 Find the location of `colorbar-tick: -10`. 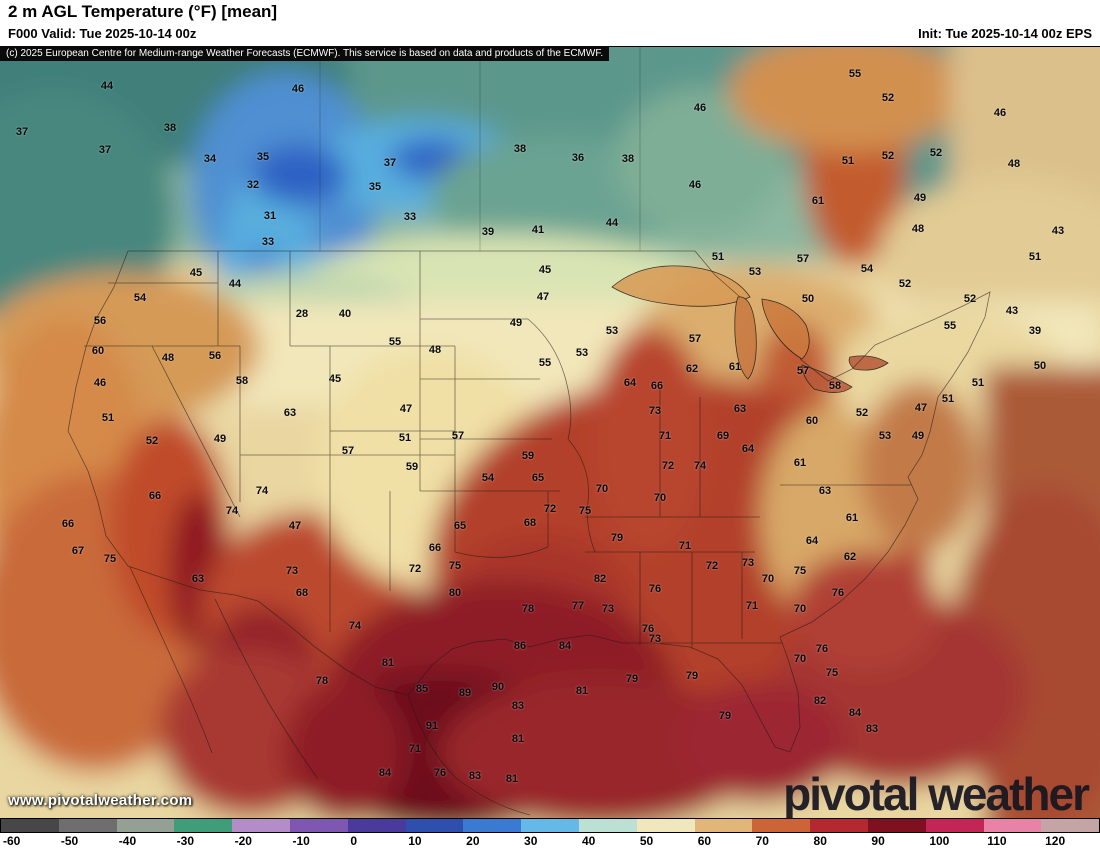

colorbar-tick: -10 is located at coordinates (301, 841).